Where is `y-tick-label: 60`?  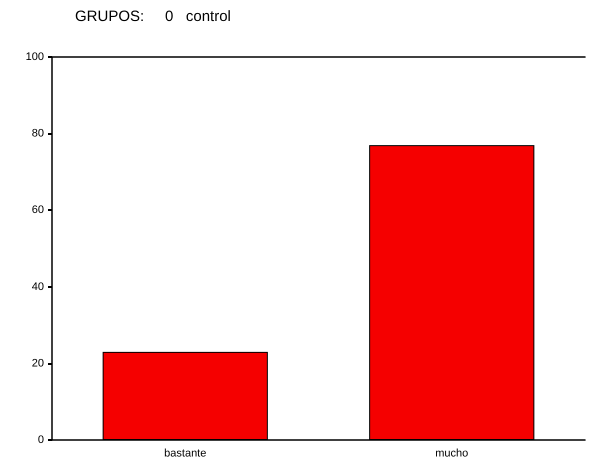
y-tick-label: 60 is located at coordinates (38, 210).